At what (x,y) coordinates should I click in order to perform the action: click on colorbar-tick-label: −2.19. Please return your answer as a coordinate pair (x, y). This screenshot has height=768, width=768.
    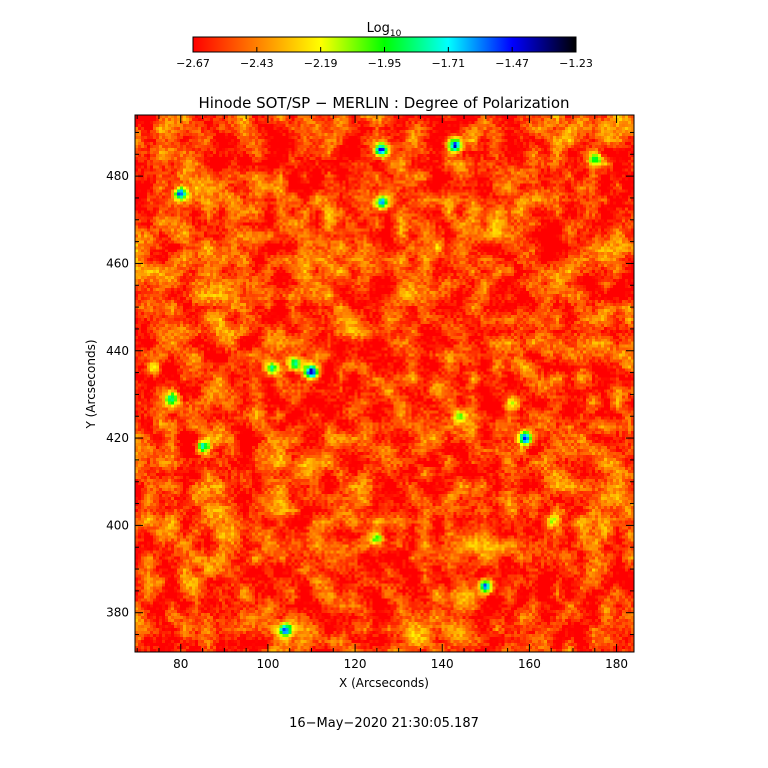
    Looking at the image, I should click on (321, 63).